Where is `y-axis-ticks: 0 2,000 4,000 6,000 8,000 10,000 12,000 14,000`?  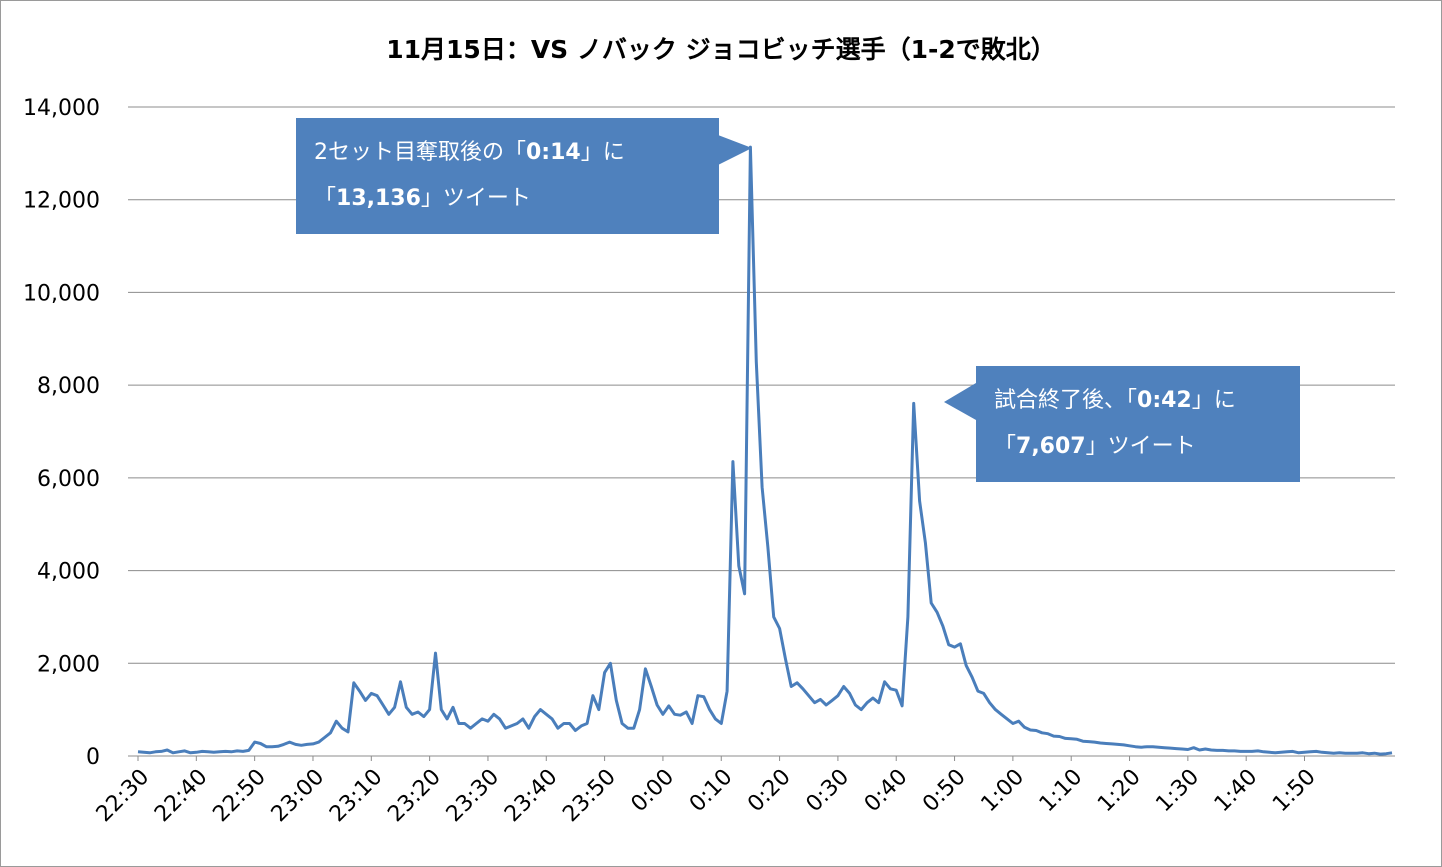
y-axis-ticks: 0 2,000 4,000 6,000 8,000 10,000 12,000 14,000 is located at coordinates (61, 433).